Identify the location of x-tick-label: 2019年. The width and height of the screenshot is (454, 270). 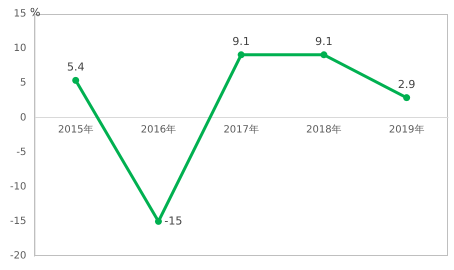
(406, 129).